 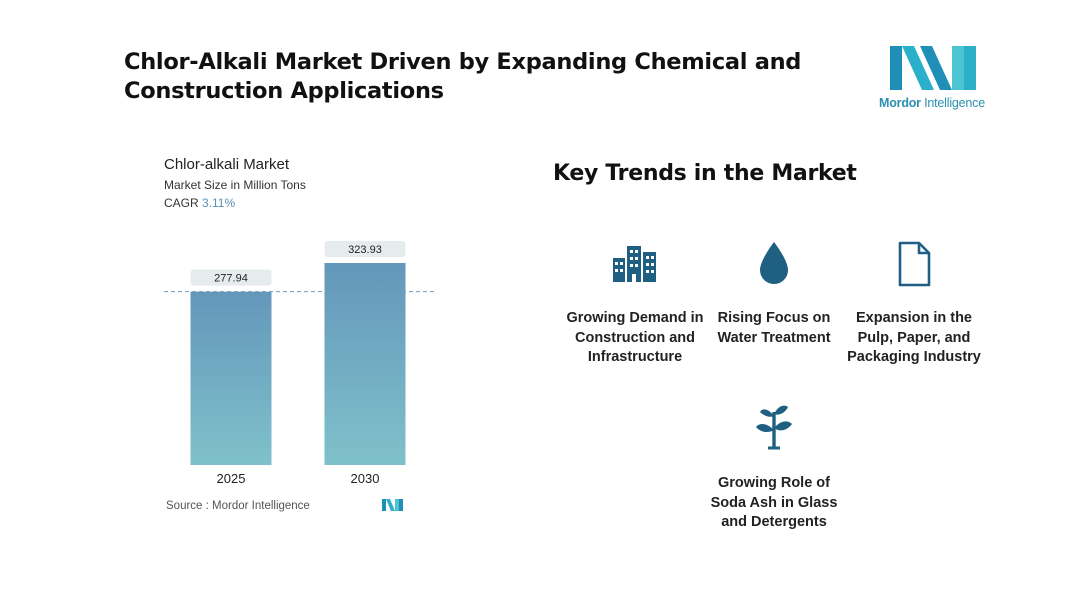 I want to click on chart-subtitle: Market Size in Million Tons, so click(x=235, y=185).